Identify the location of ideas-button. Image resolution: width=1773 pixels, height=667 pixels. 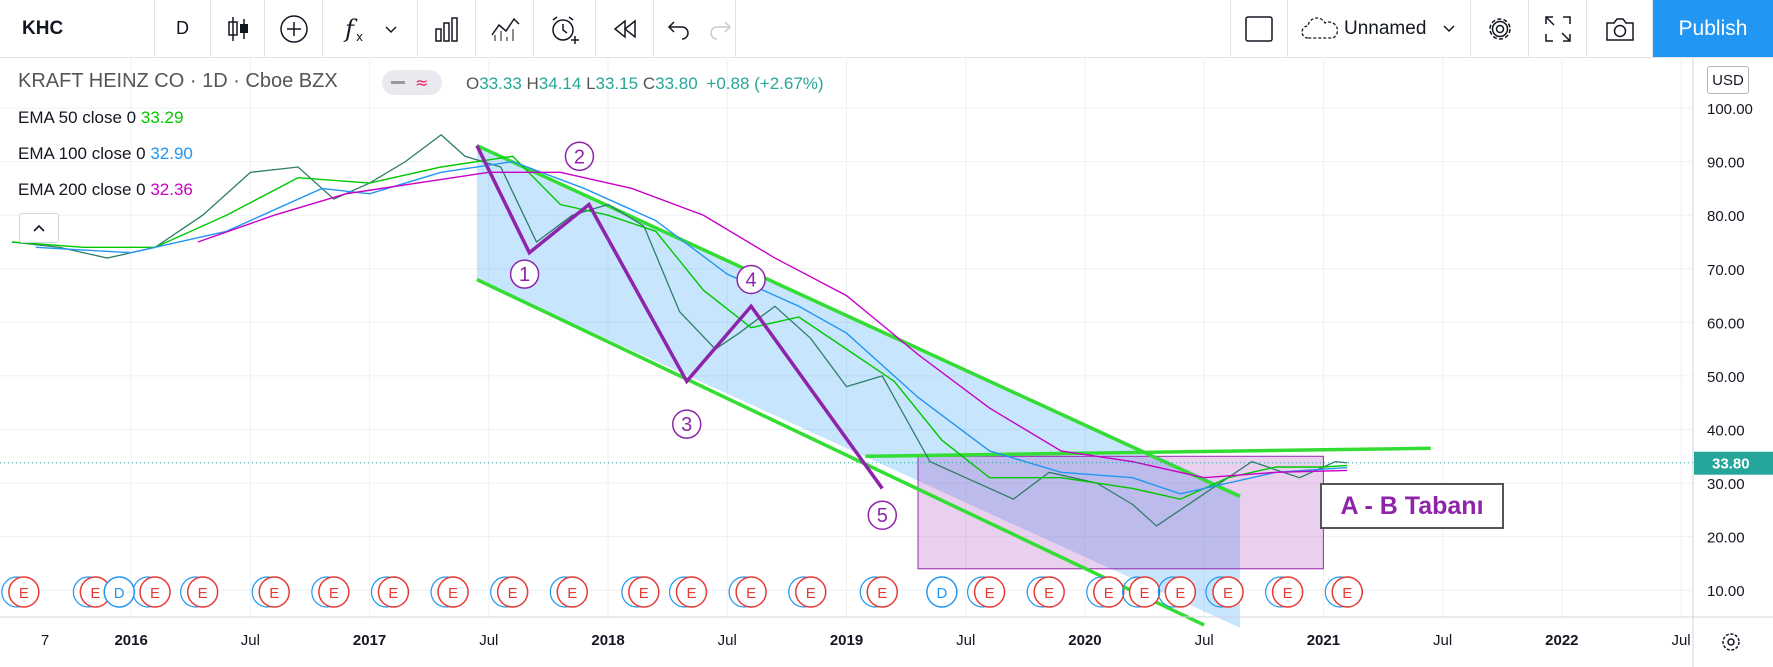
(505, 28).